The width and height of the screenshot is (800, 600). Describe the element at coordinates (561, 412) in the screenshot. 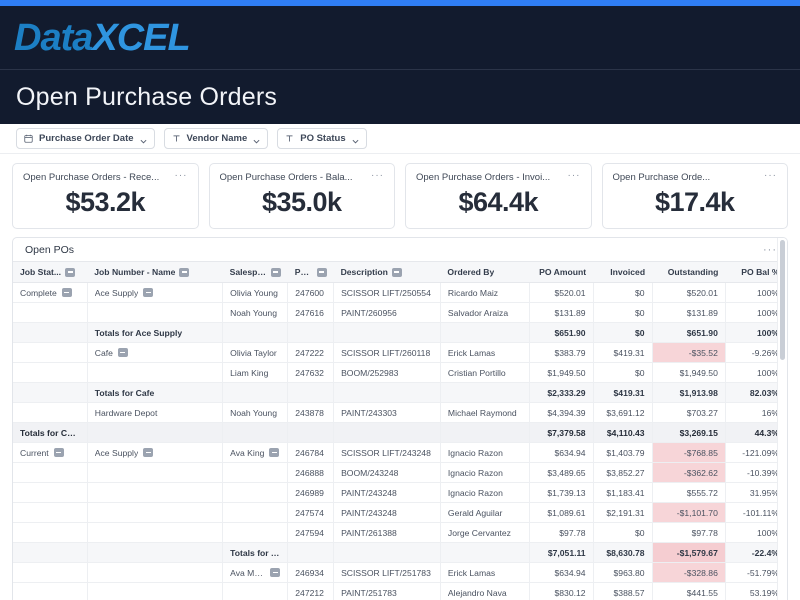

I see `cell-amount: $4,394.39` at that location.